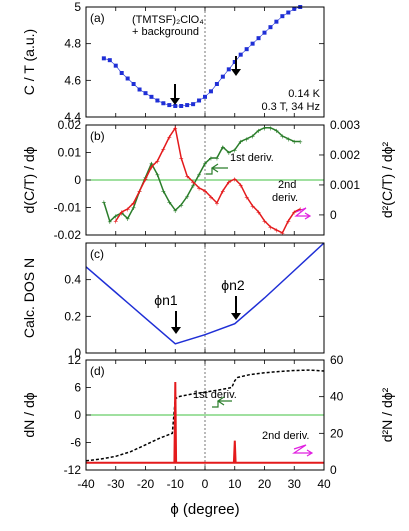 This screenshot has height=531, width=409. What do you see at coordinates (116, 484) in the screenshot?
I see `x-tick-label: -30` at bounding box center [116, 484].